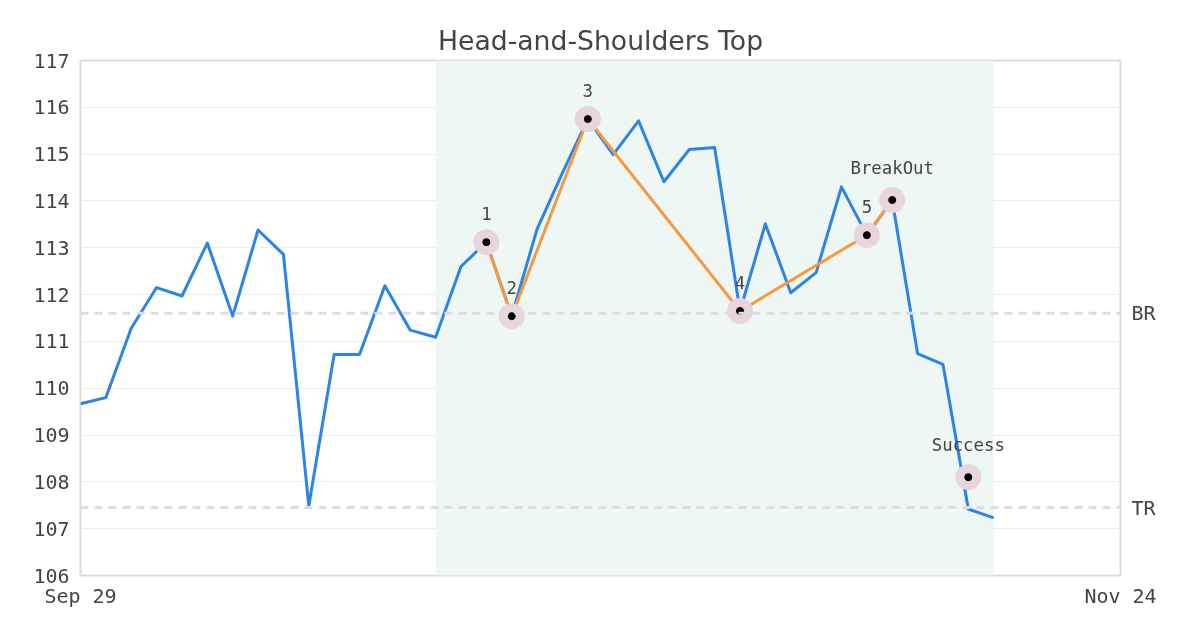  Describe the element at coordinates (51, 154) in the screenshot. I see `y-tick-label: 115` at that location.